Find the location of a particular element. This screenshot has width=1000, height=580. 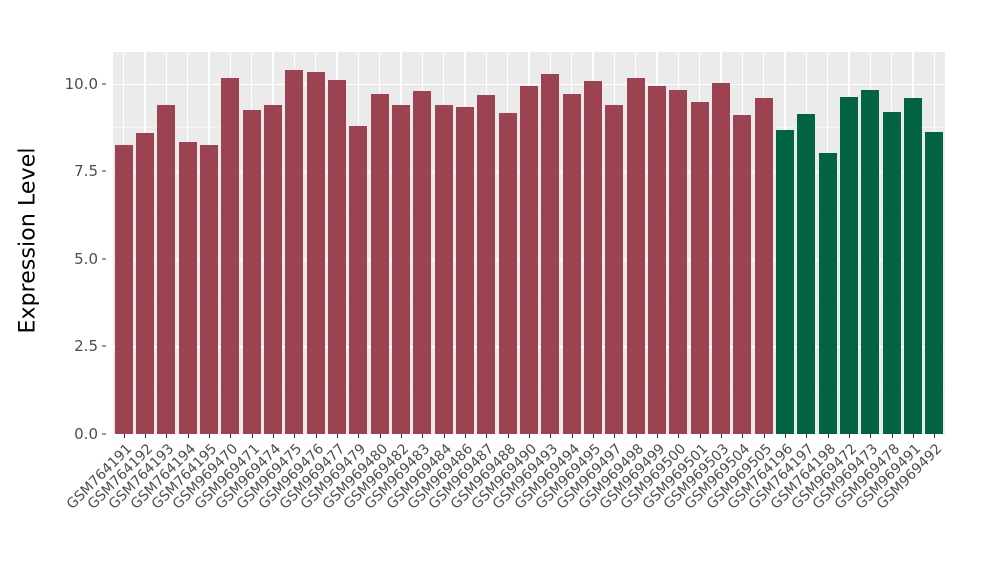

y-tick-label: 10.0 is located at coordinates (81, 83).